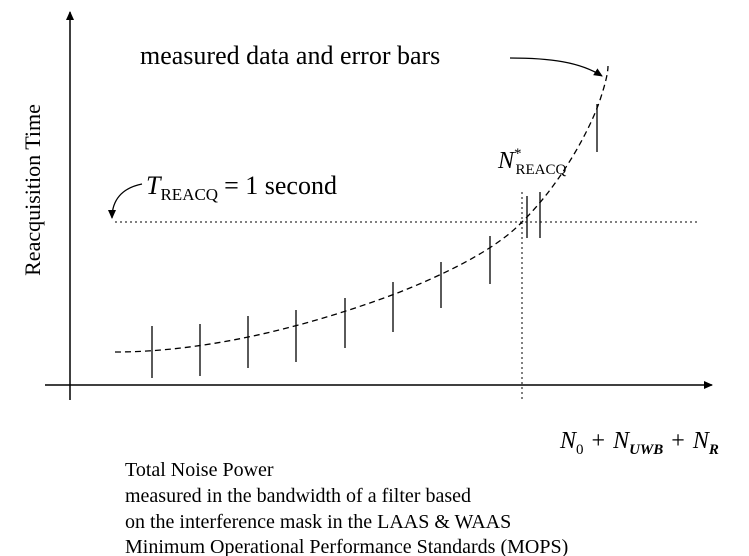 The height and width of the screenshot is (556, 749). Describe the element at coordinates (290, 55) in the screenshot. I see `annotation: measured data and error bars` at that location.